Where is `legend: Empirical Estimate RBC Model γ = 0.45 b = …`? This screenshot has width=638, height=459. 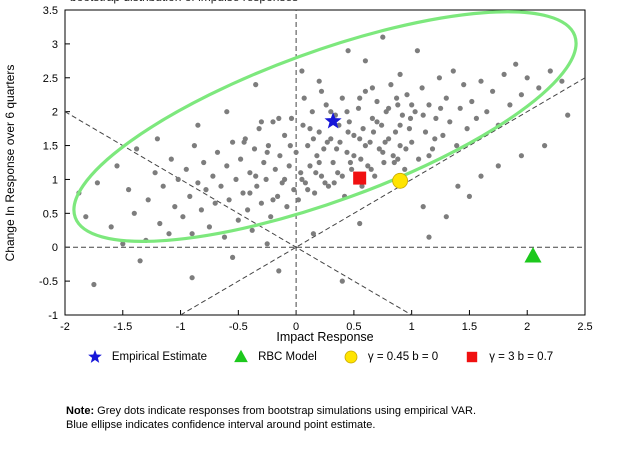 legend: Empirical Estimate RBC Model γ = 0.45 b = … is located at coordinates (319, 357).